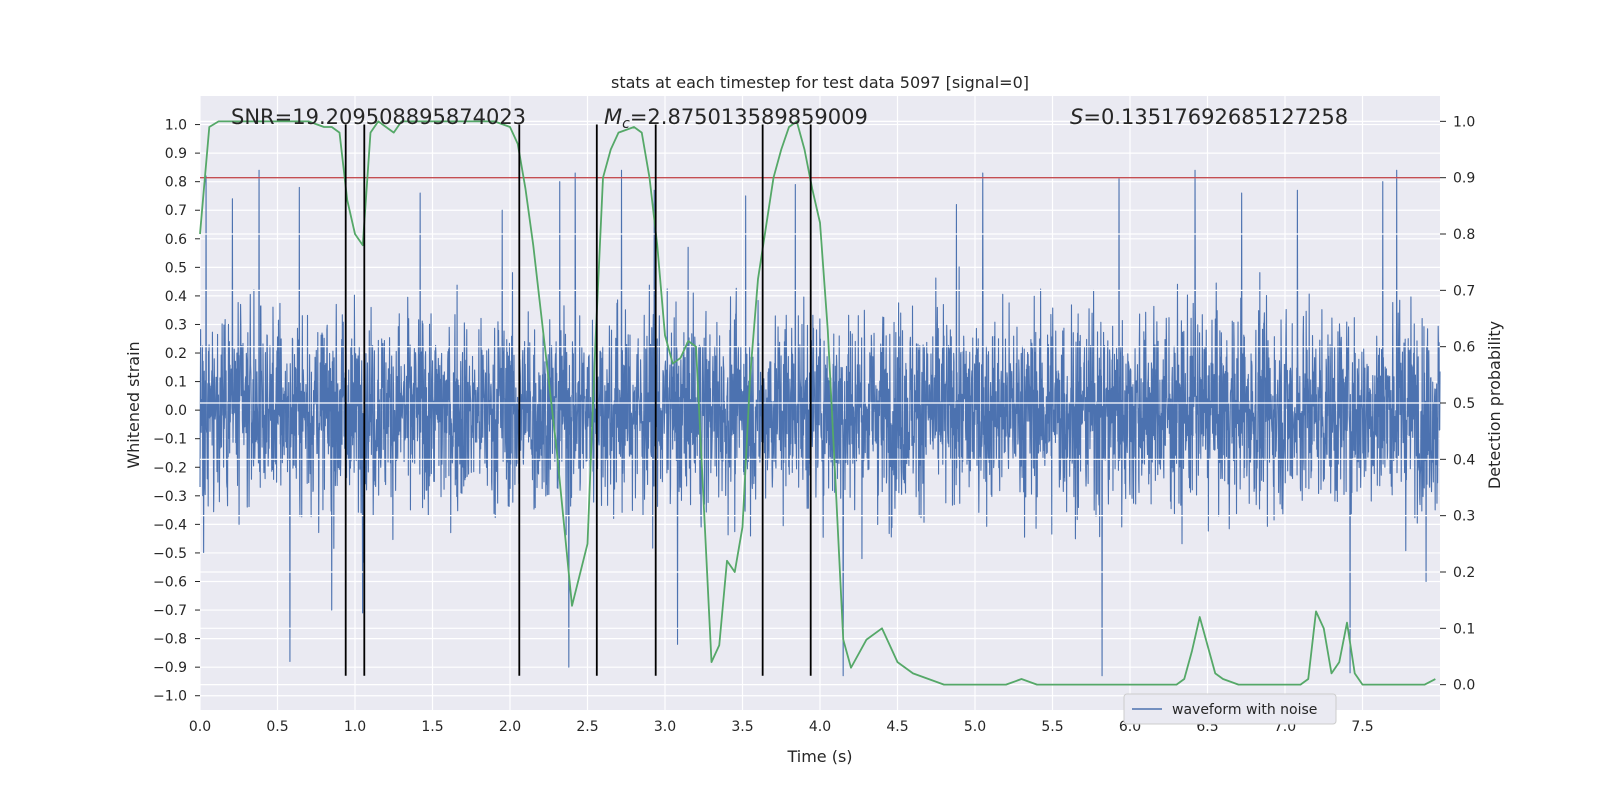 This screenshot has height=804, width=1600. What do you see at coordinates (176, 268) in the screenshot?
I see `y-tick-label: 0.5` at bounding box center [176, 268].